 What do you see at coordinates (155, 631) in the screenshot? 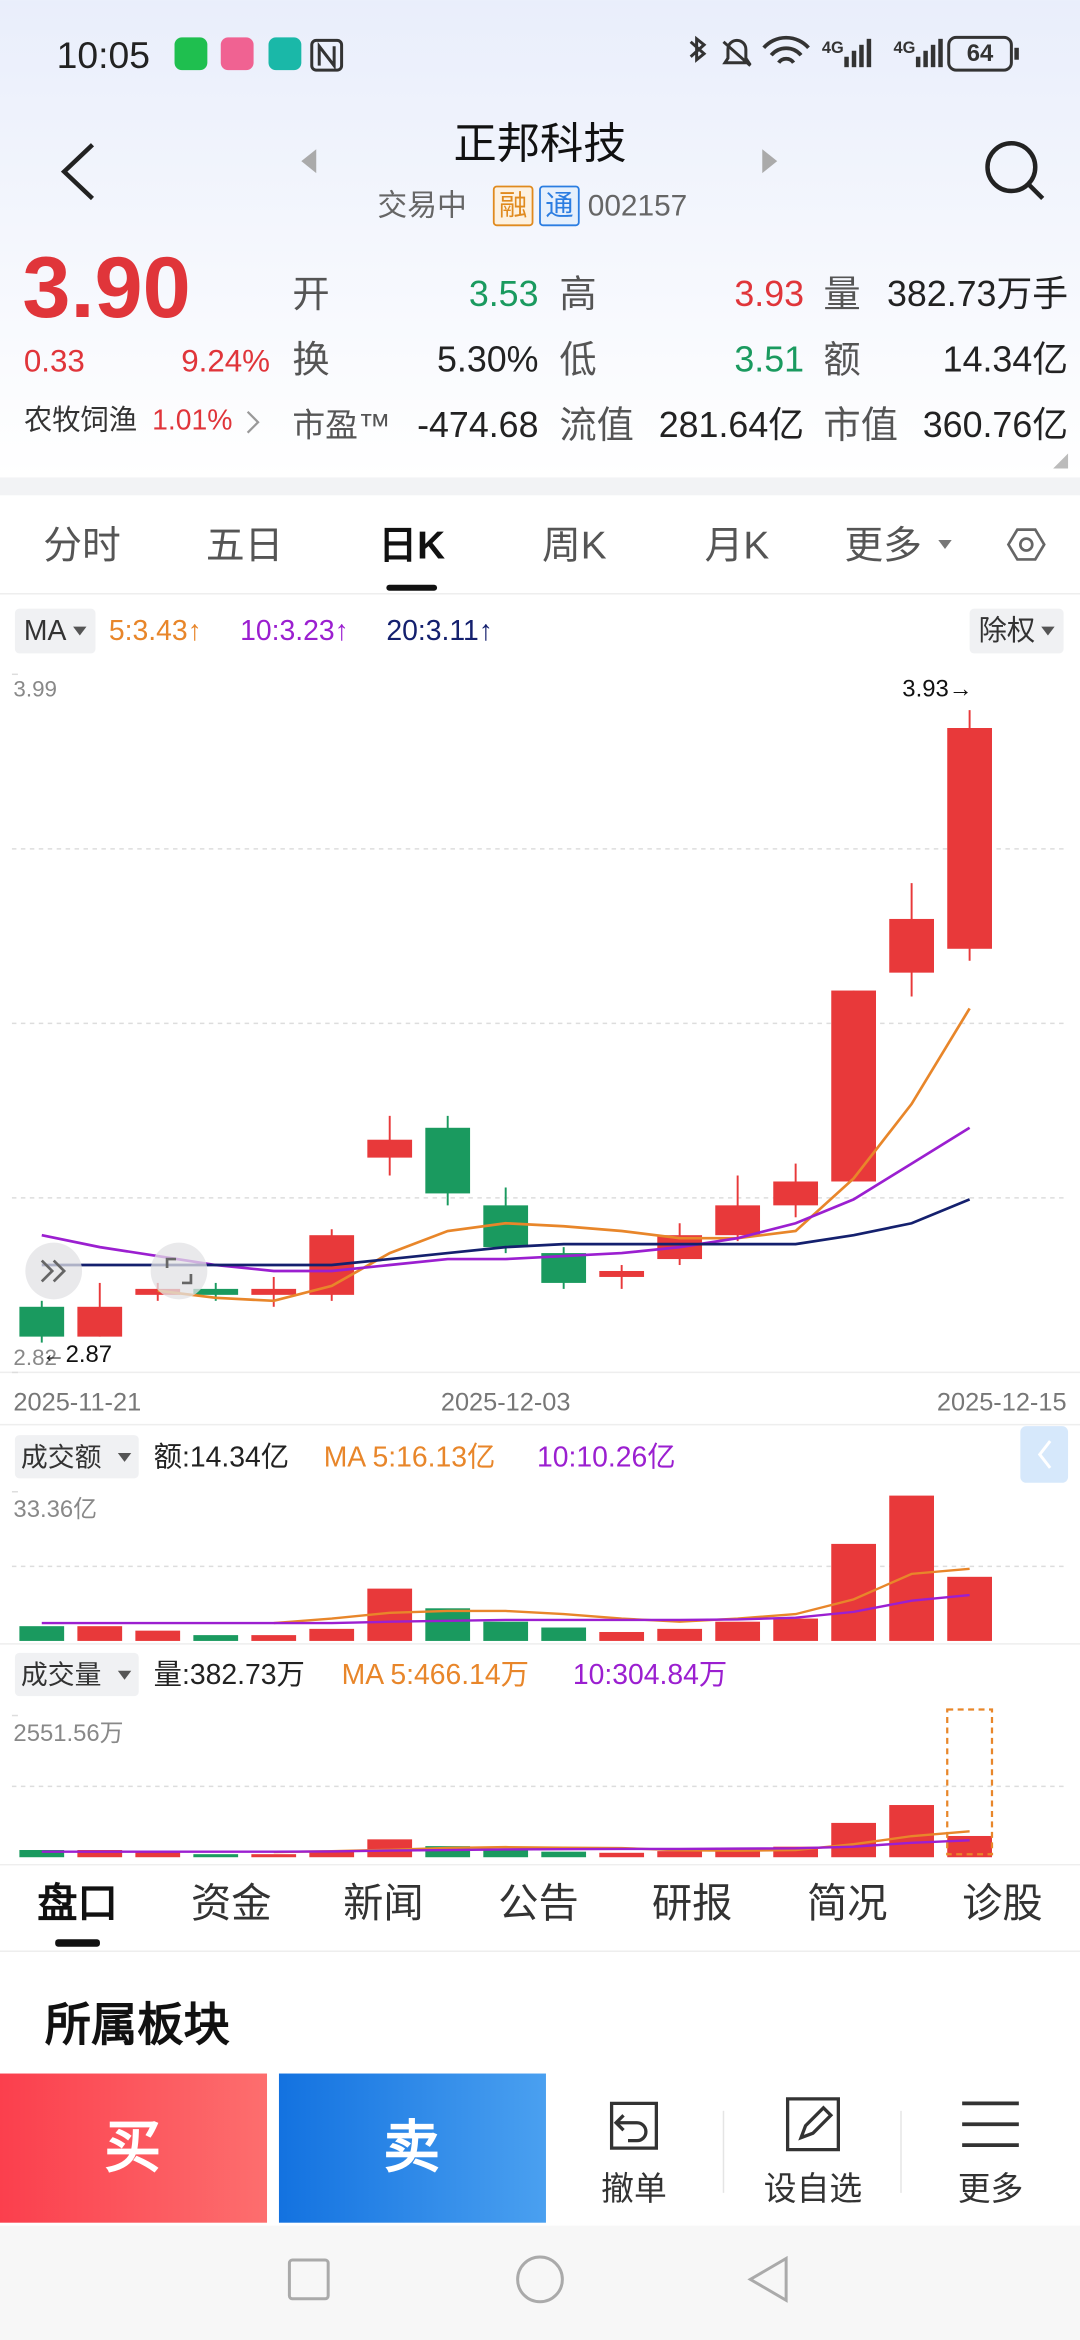
I see `ma-legend: 5:3.43↑` at bounding box center [155, 631].